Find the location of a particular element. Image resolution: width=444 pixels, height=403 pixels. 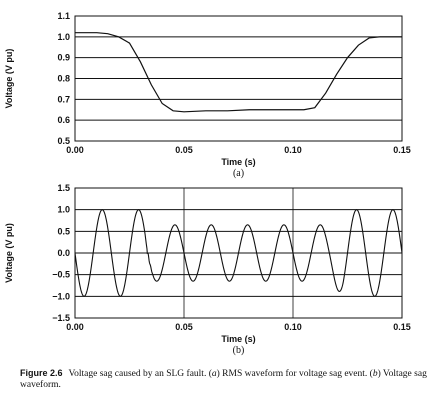

rms-series-line is located at coordinates (238, 72).